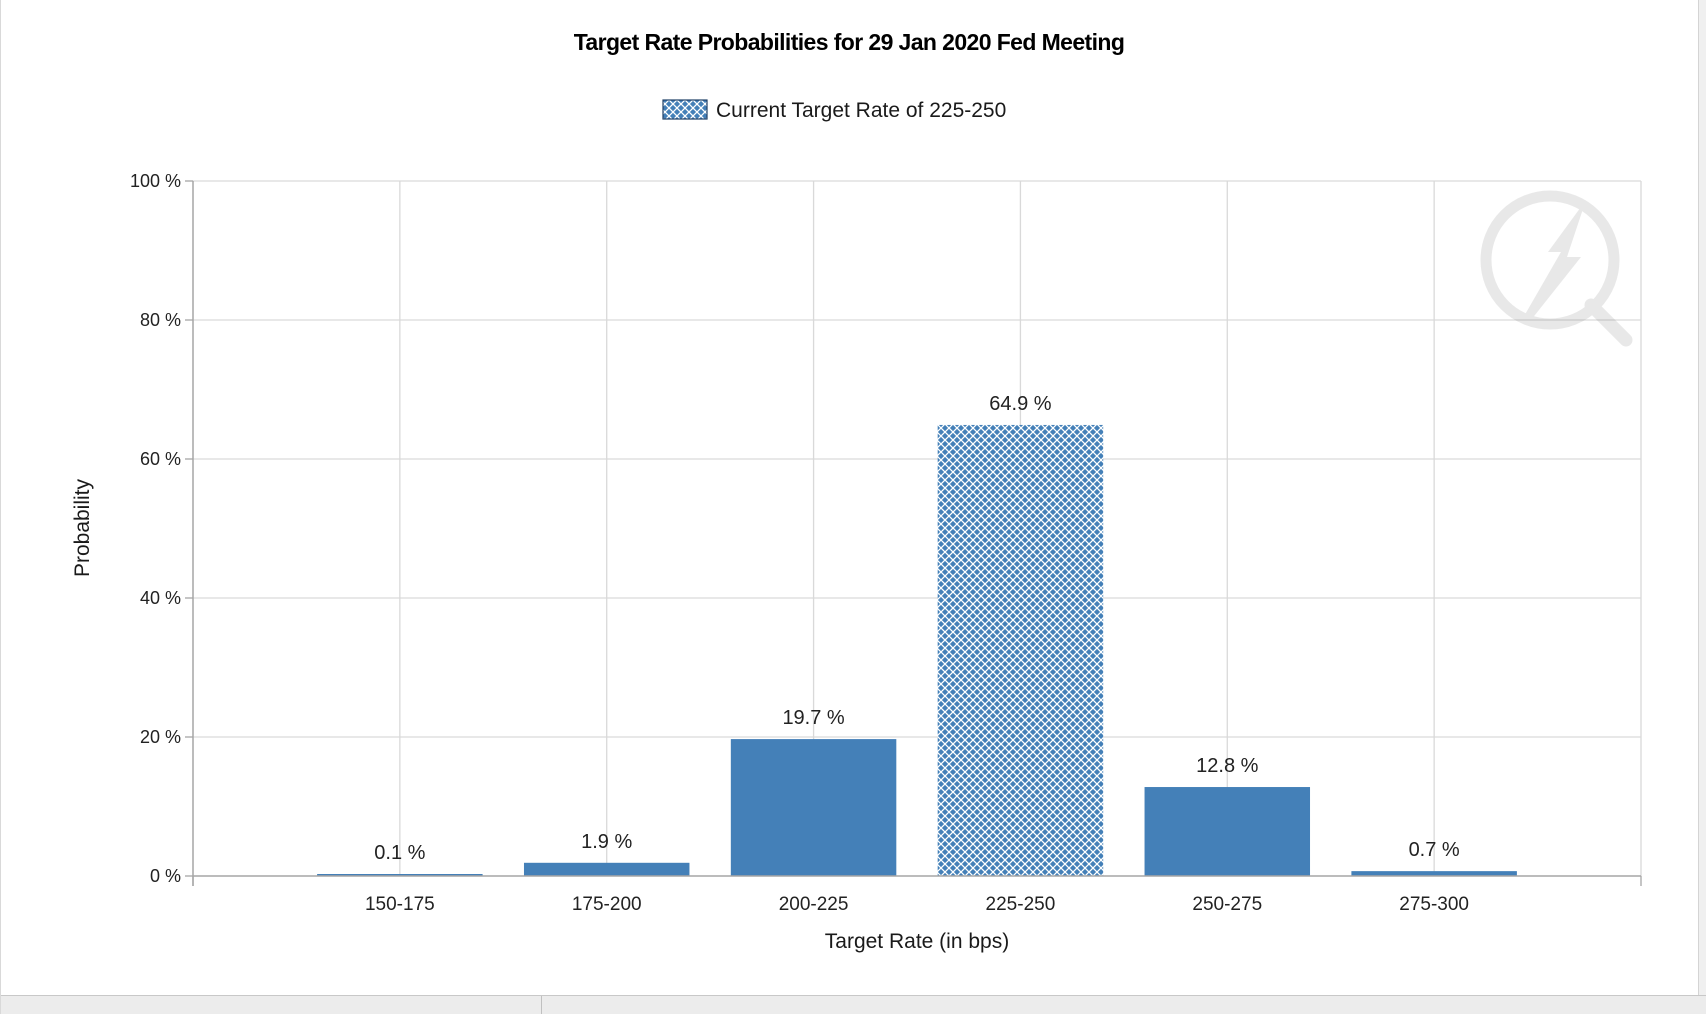 The image size is (1706, 1014). What do you see at coordinates (1702, 497) in the screenshot?
I see `window-edge` at bounding box center [1702, 497].